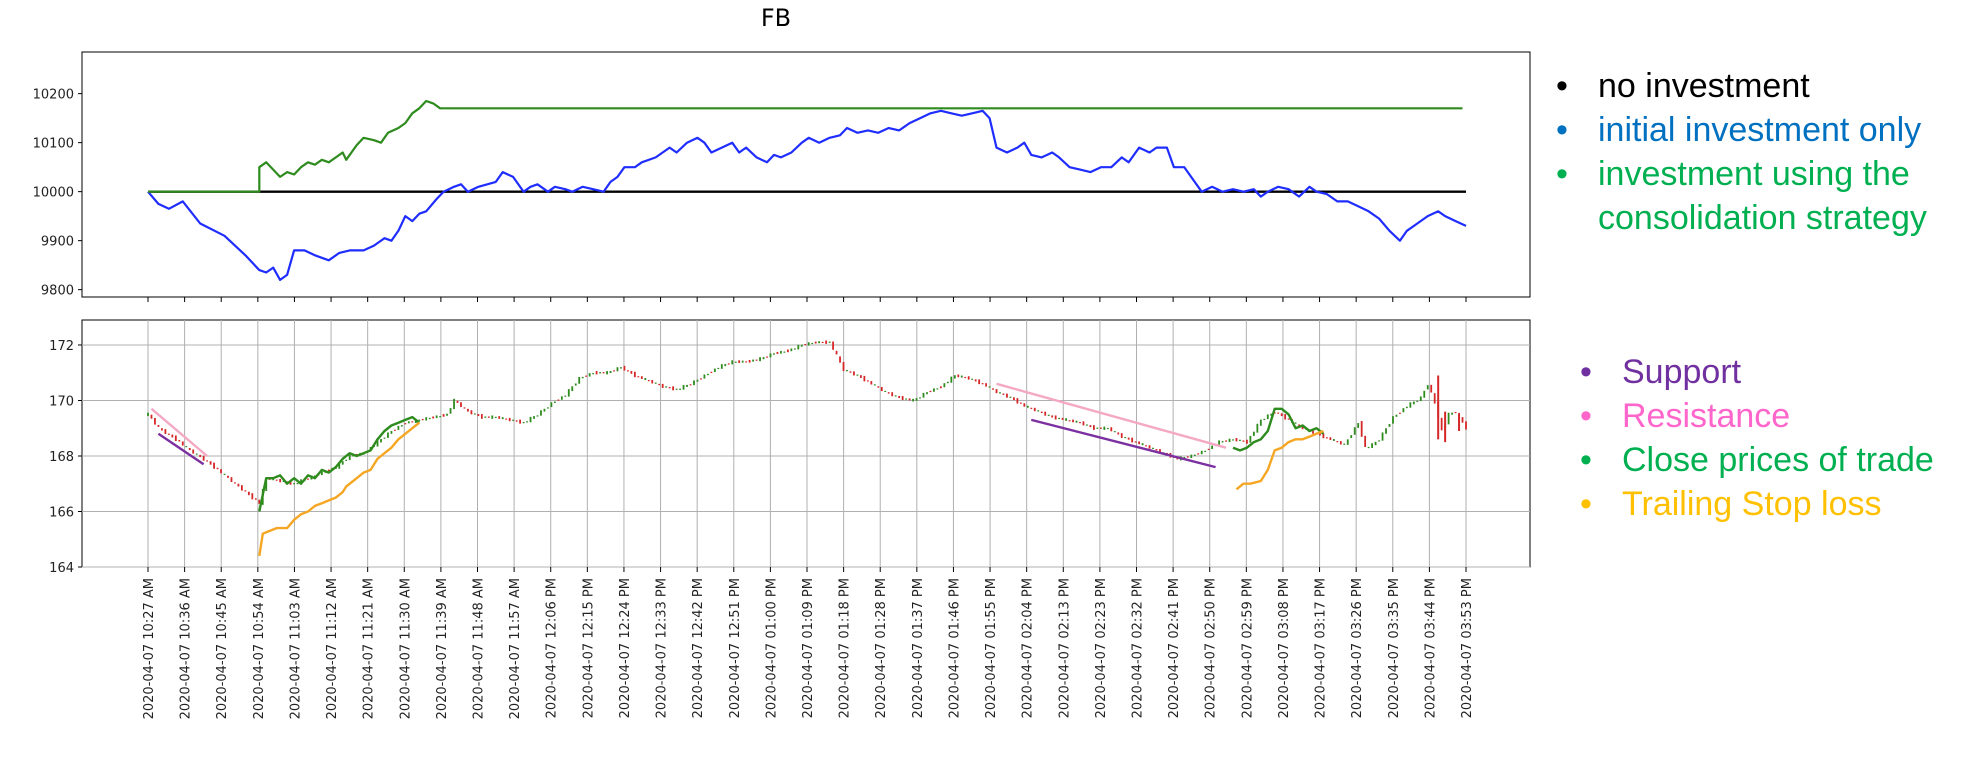  What do you see at coordinates (552, 648) in the screenshot?
I see `x-tick-label: 2020-04-07 12:06 PM` at bounding box center [552, 648].